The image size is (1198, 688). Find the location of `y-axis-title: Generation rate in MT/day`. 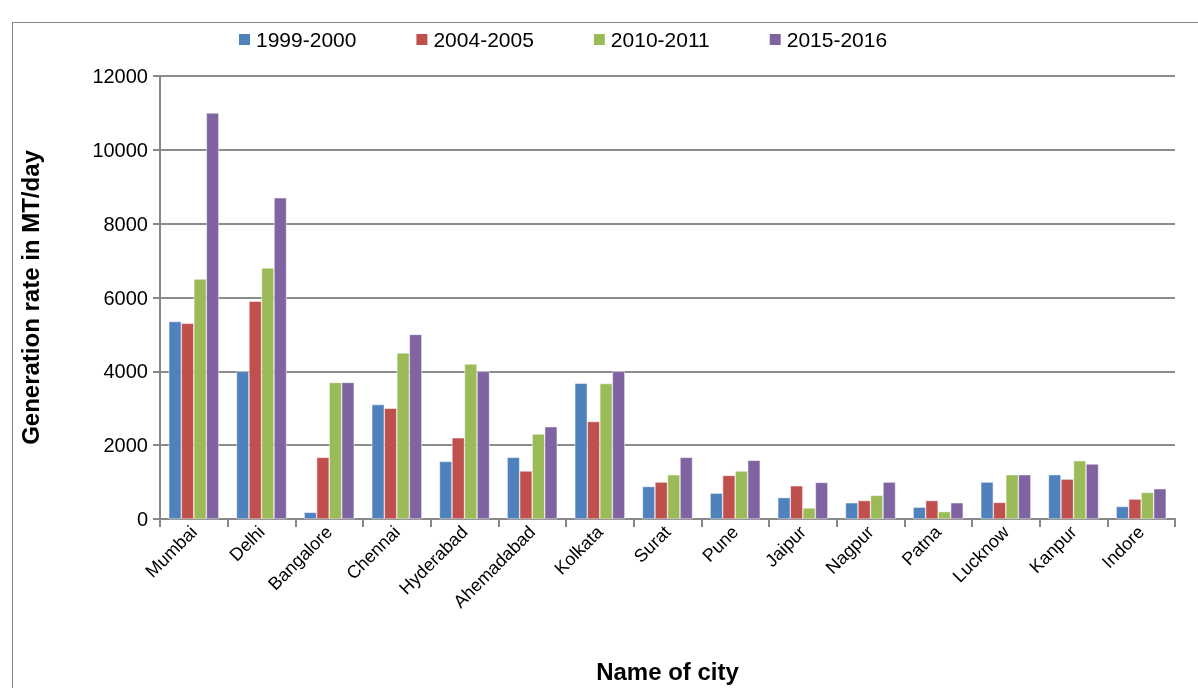

y-axis-title: Generation rate in MT/day is located at coordinates (30, 297).